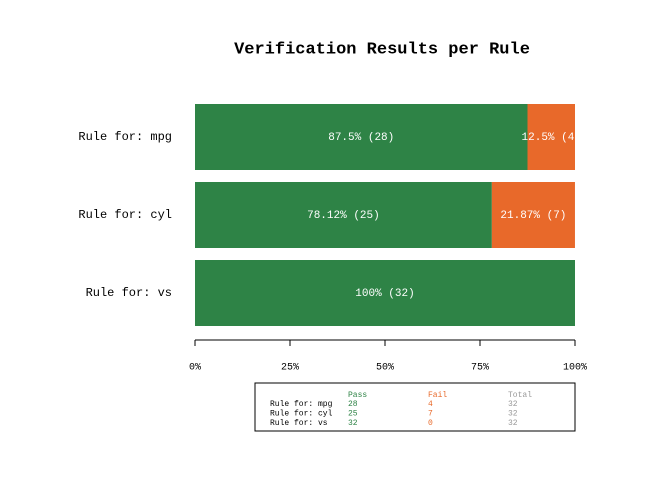 The height and width of the screenshot is (480, 672). What do you see at coordinates (520, 395) in the screenshot?
I see `table-header: Total` at bounding box center [520, 395].